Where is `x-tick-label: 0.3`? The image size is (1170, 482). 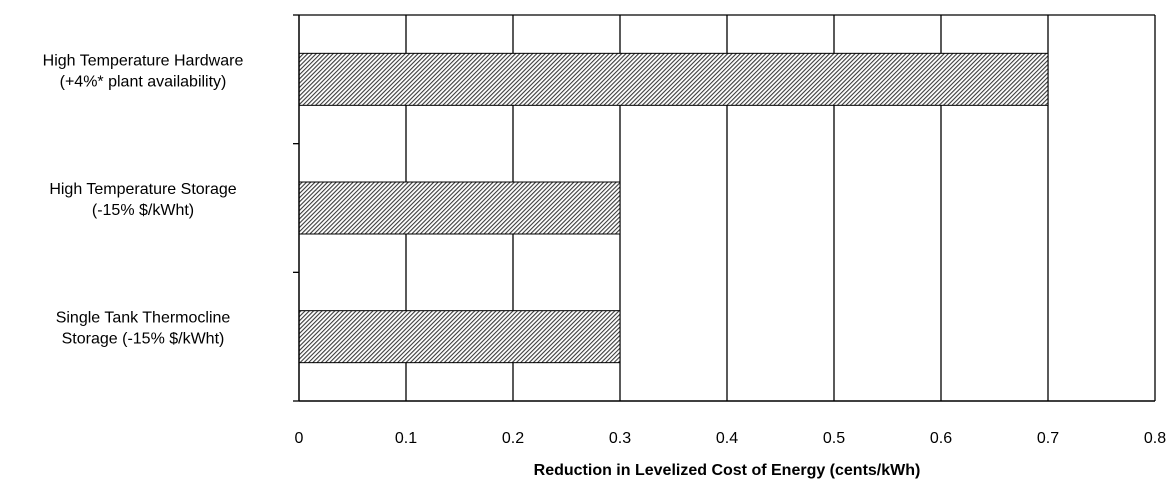
x-tick-label: 0.3 is located at coordinates (620, 438).